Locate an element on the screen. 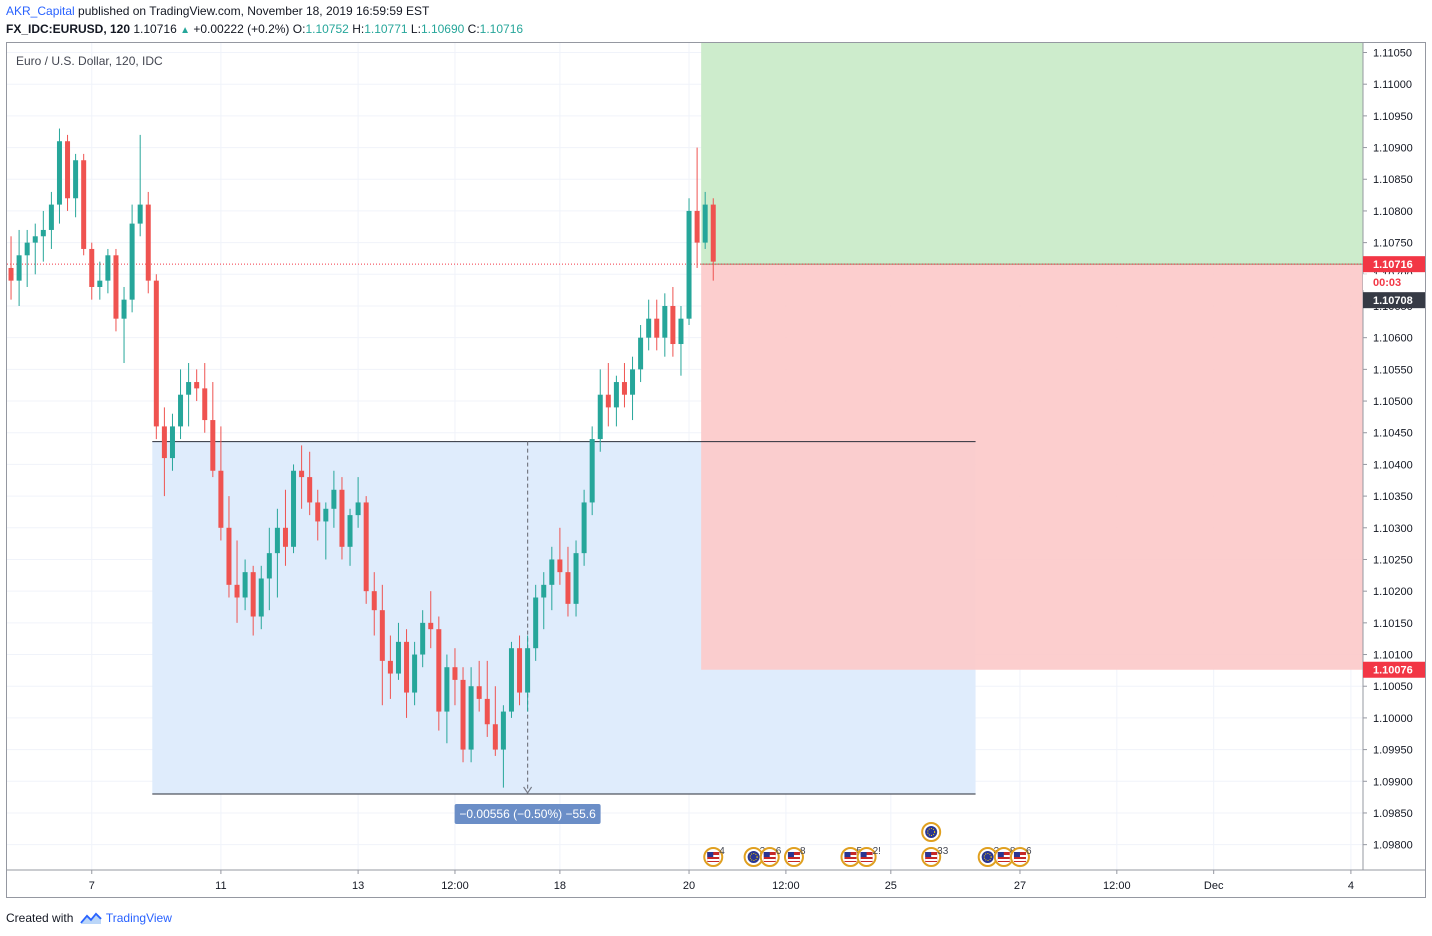 The height and width of the screenshot is (936, 1432). footer: Created with TradingView is located at coordinates (89, 918).